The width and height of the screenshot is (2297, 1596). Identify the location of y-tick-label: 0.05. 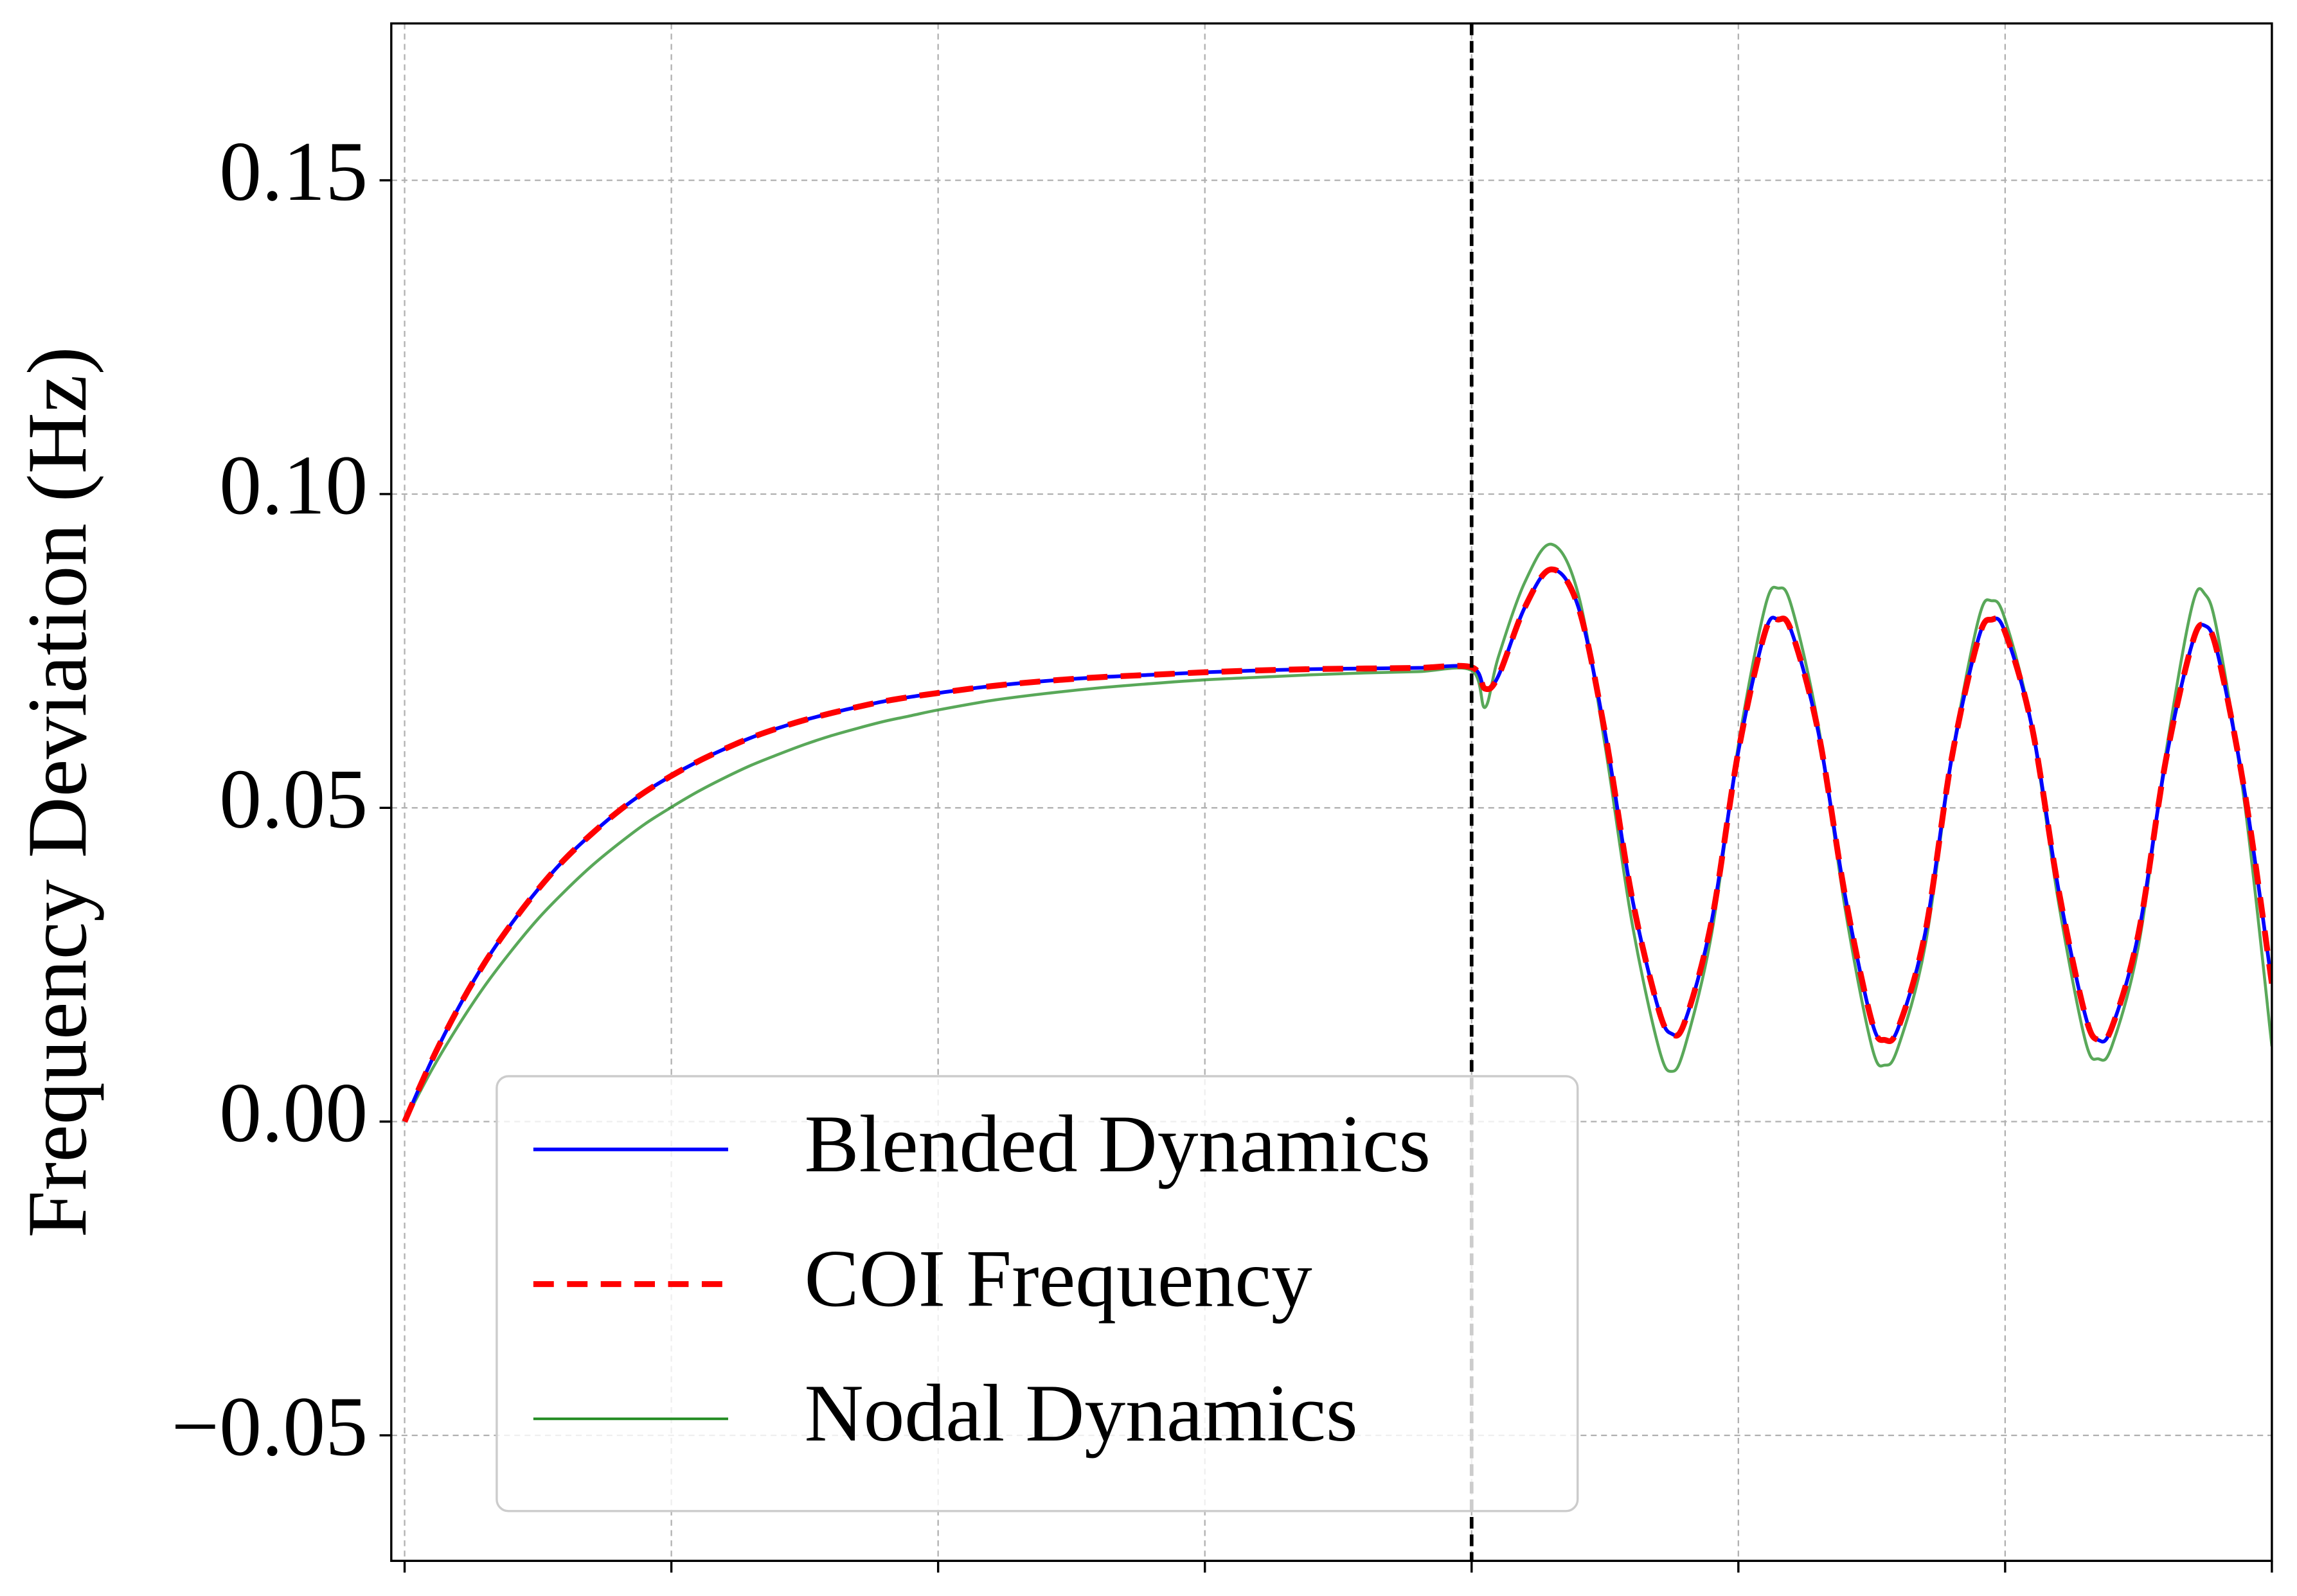
(294, 799).